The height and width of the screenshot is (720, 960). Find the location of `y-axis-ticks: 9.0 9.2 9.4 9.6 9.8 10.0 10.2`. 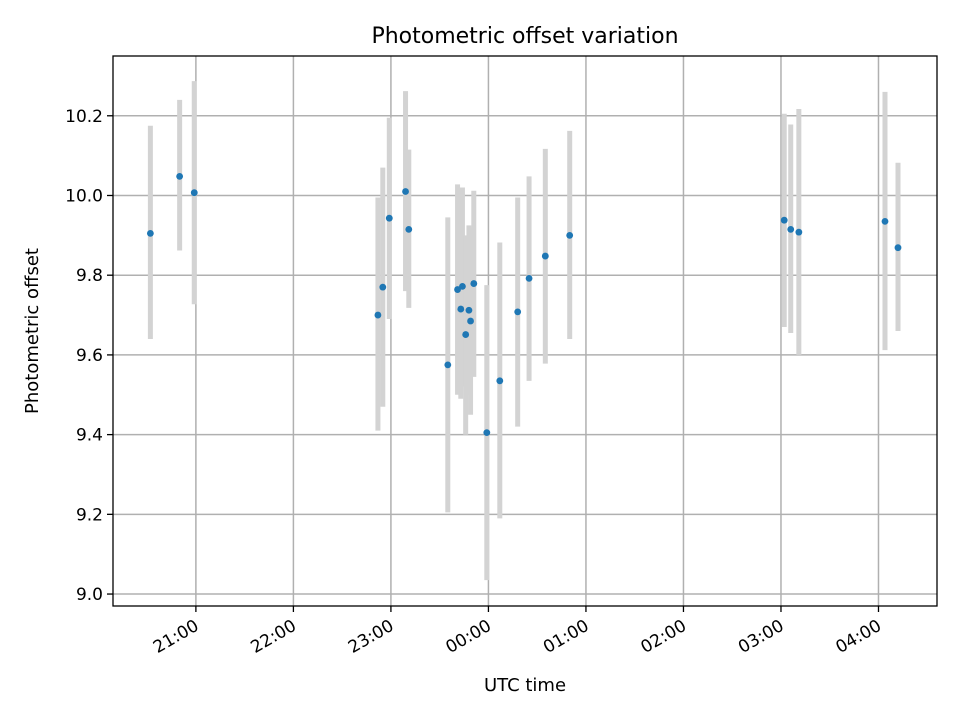

y-axis-ticks: 9.0 9.2 9.4 9.6 9.8 10.0 10.2 is located at coordinates (89, 356).